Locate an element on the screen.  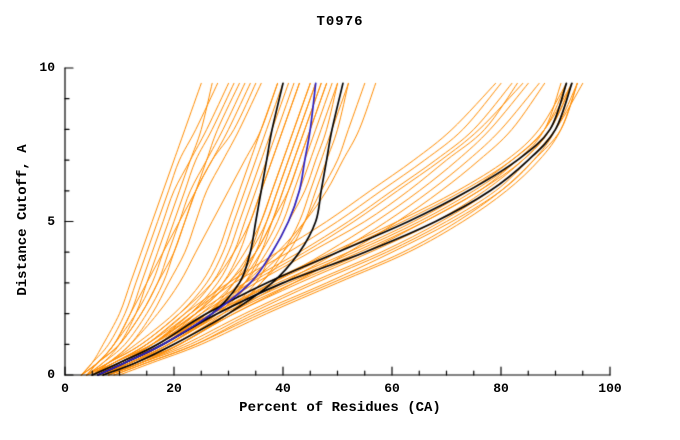
x-tick-label: 60 is located at coordinates (392, 388).